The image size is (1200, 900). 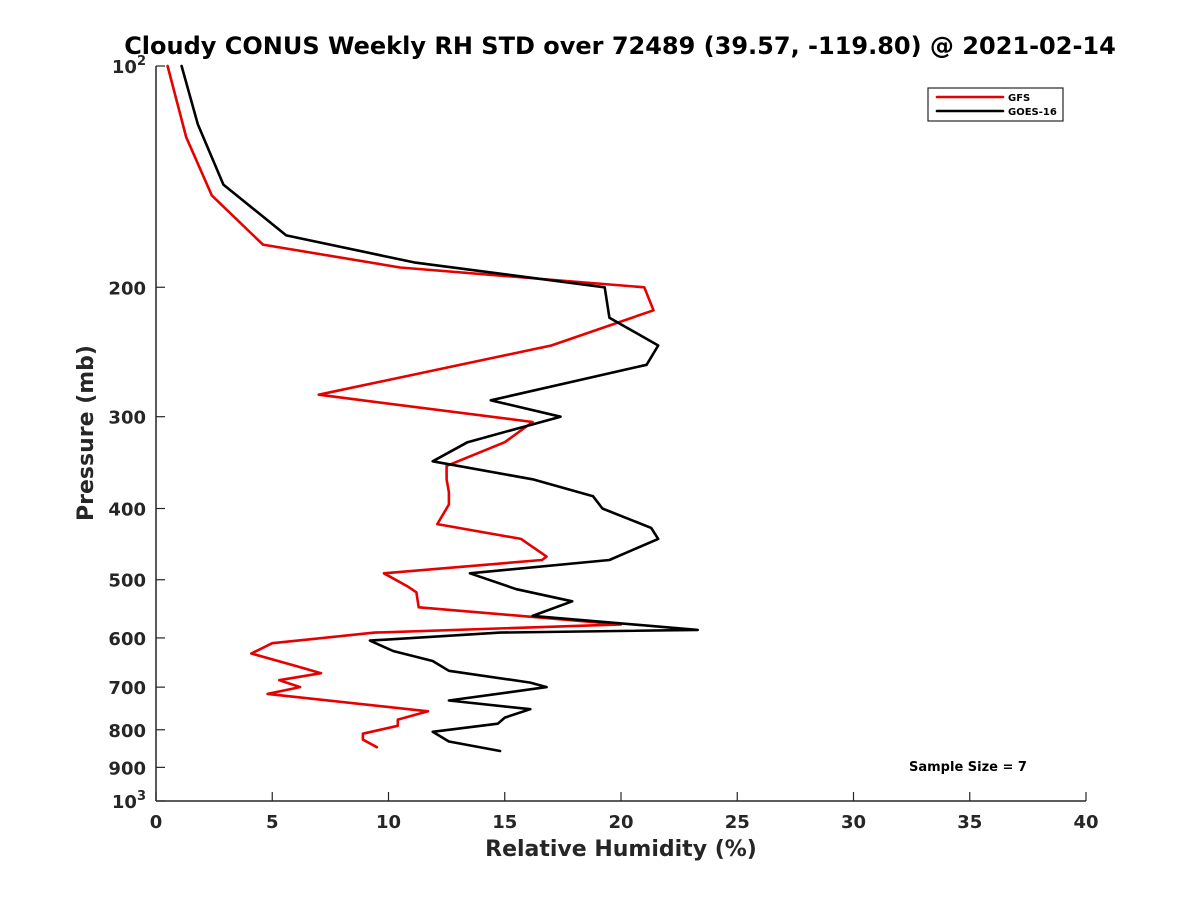 I want to click on x-tick-label: 25, so click(x=737, y=822).